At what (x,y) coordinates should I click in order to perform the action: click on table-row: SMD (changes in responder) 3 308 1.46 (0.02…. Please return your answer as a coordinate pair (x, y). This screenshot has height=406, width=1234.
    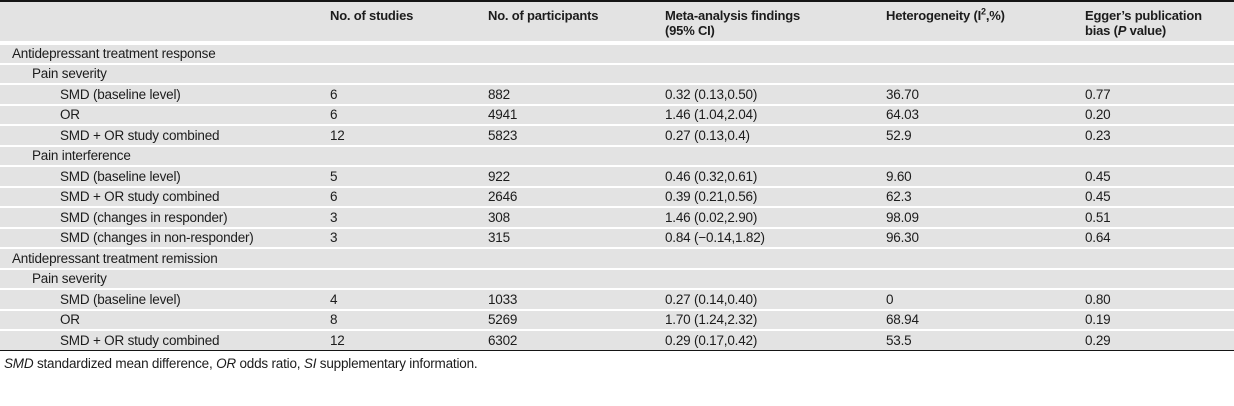
    Looking at the image, I should click on (617, 217).